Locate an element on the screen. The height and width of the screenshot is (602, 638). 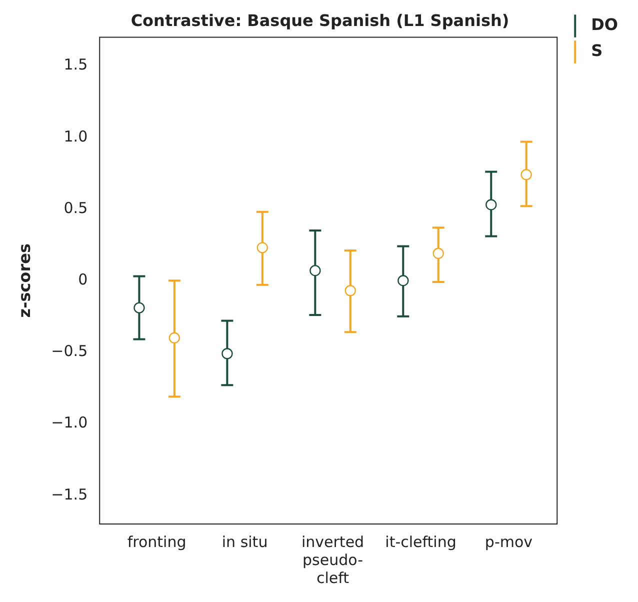
y-tick-label: −1.5 is located at coordinates (69, 494).